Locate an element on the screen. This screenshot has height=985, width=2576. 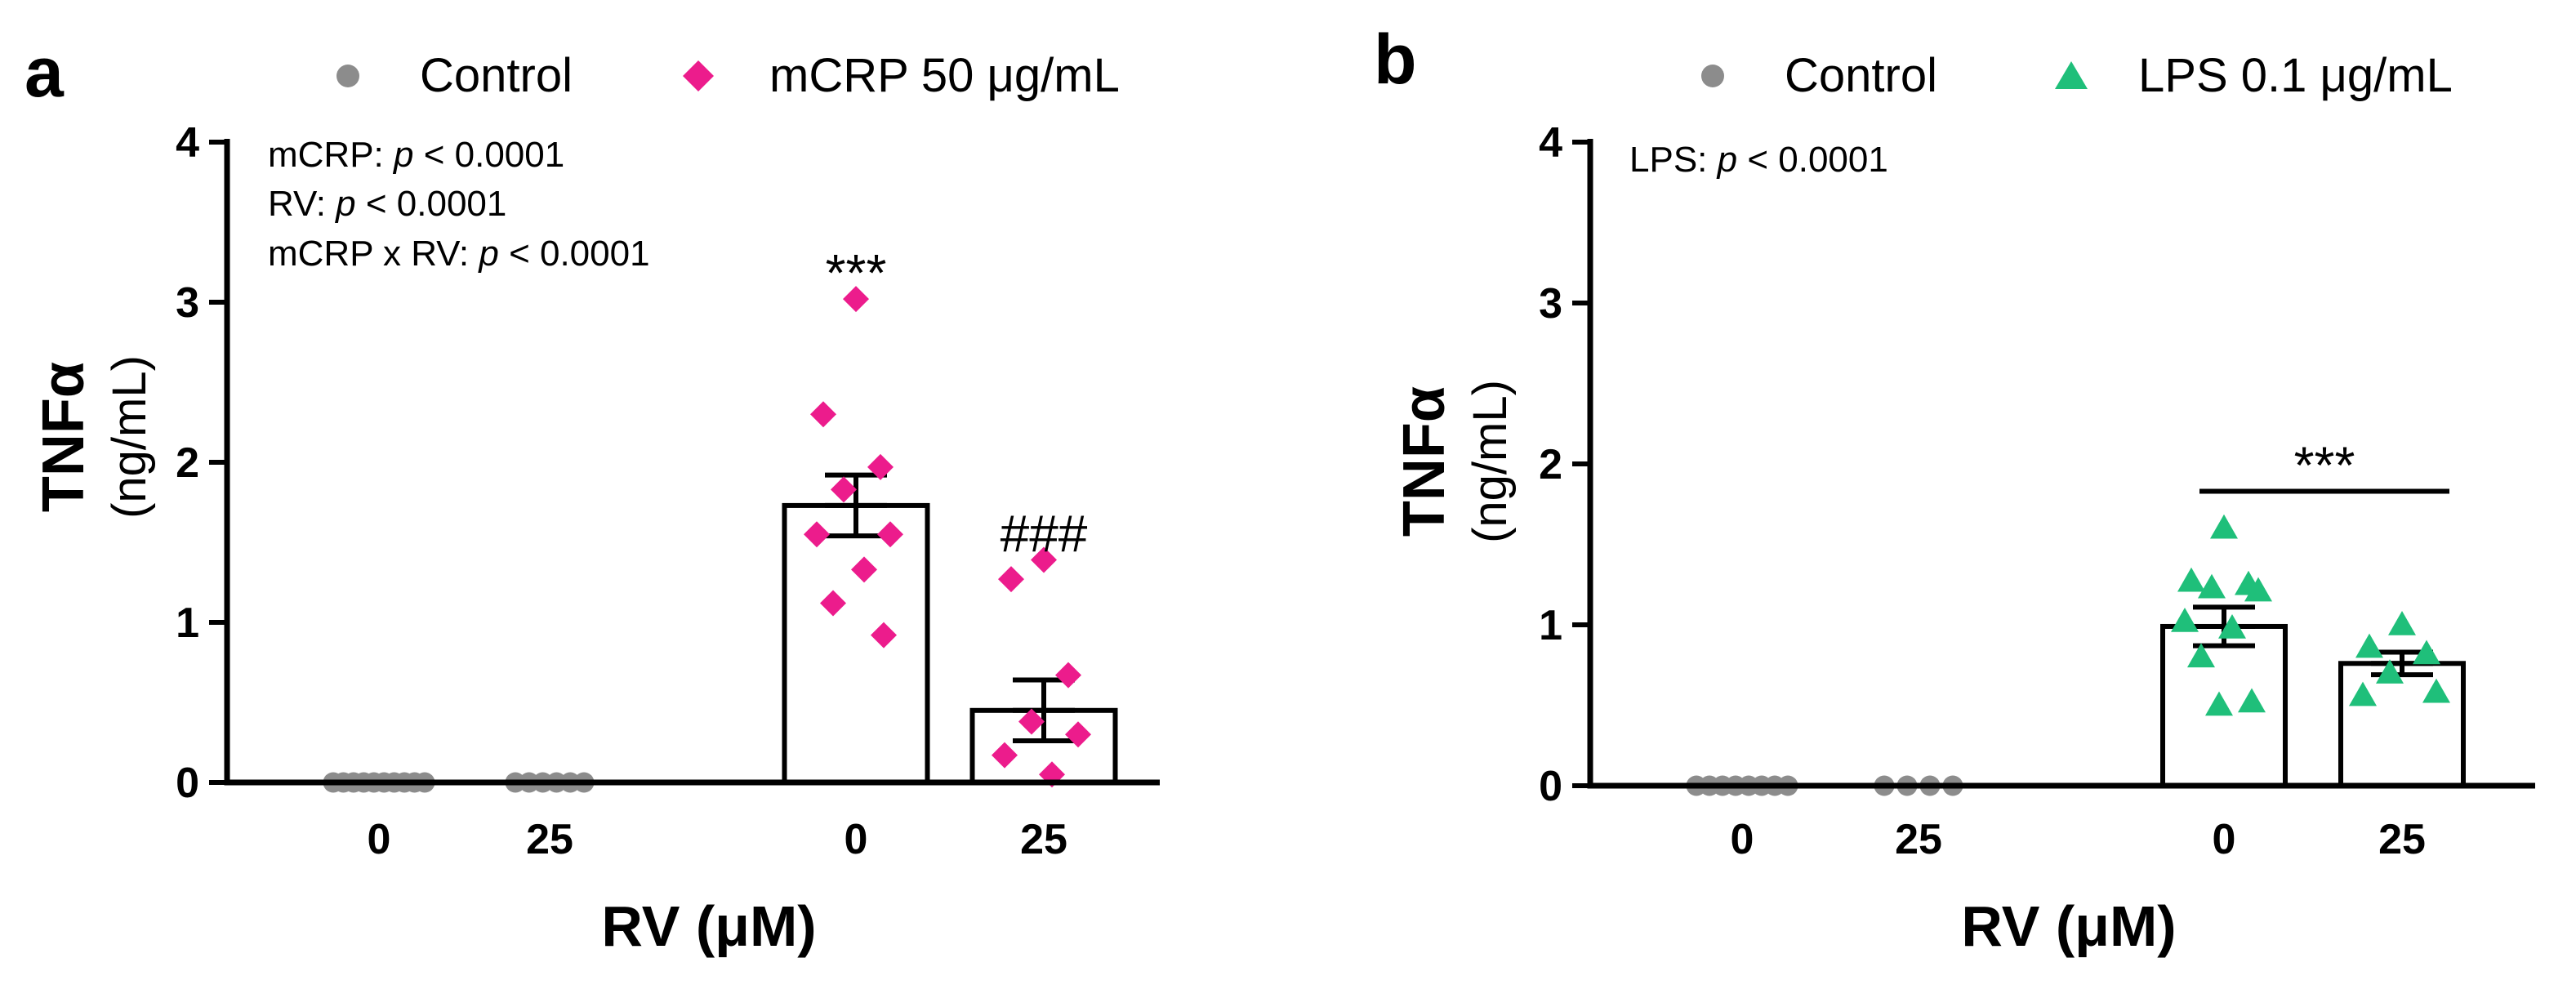
legend-marker-control-b is located at coordinates (1712, 76).